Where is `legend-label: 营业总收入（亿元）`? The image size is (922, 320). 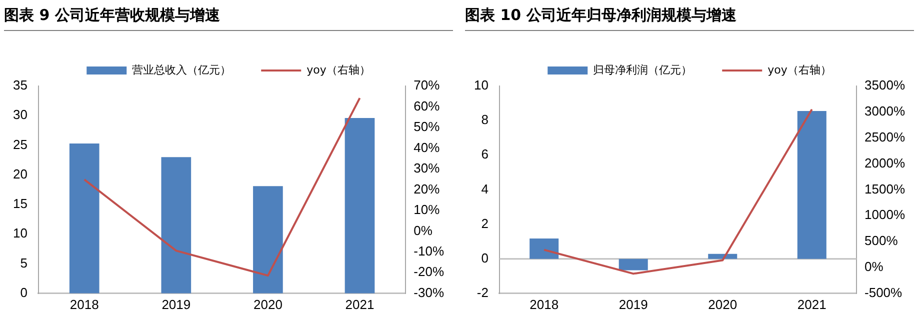 legend-label: 营业总收入（亿元） is located at coordinates (182, 69).